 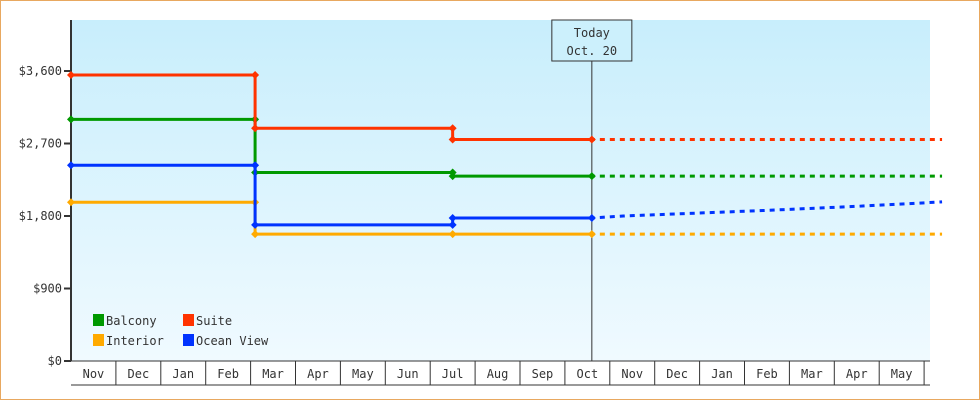 What do you see at coordinates (592, 51) in the screenshot?
I see `today-date: Oct. 20` at bounding box center [592, 51].